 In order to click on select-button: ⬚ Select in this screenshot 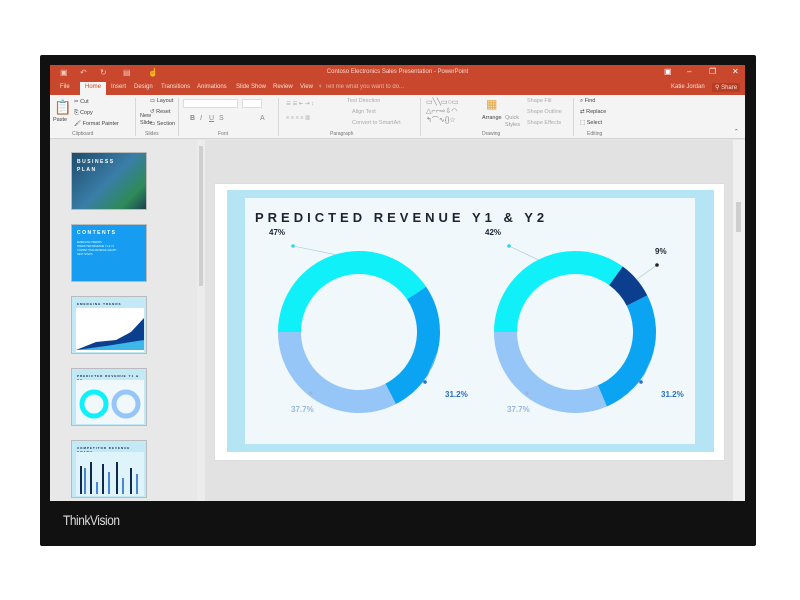, I will do `click(591, 123)`.